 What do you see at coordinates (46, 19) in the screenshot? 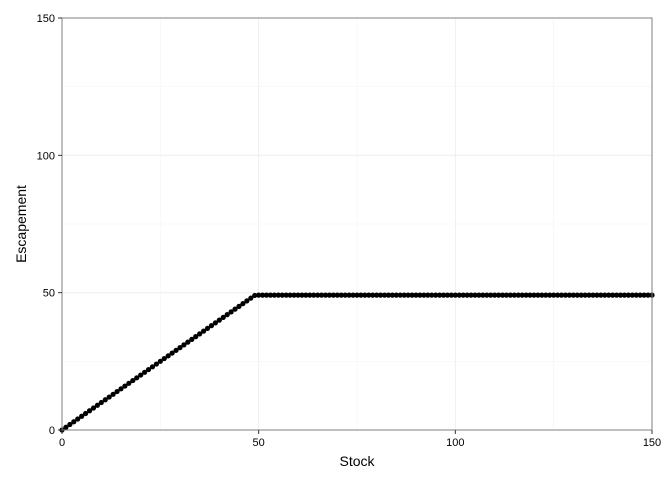
I see `y-tick-label: 150` at bounding box center [46, 19].